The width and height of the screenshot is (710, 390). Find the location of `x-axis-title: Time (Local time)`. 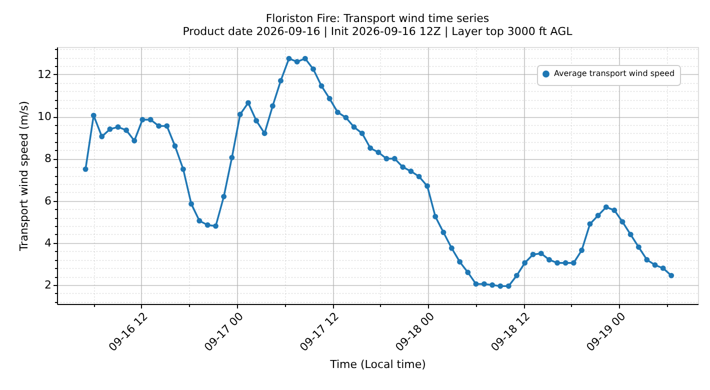

x-axis-title: Time (Local time) is located at coordinates (377, 365).